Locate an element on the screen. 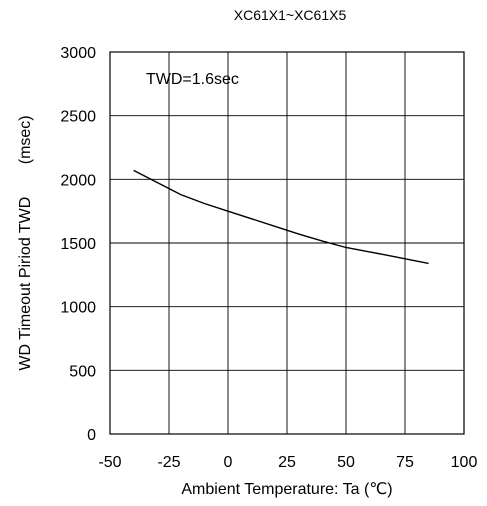 The image size is (487, 506). series-line is located at coordinates (281, 217).